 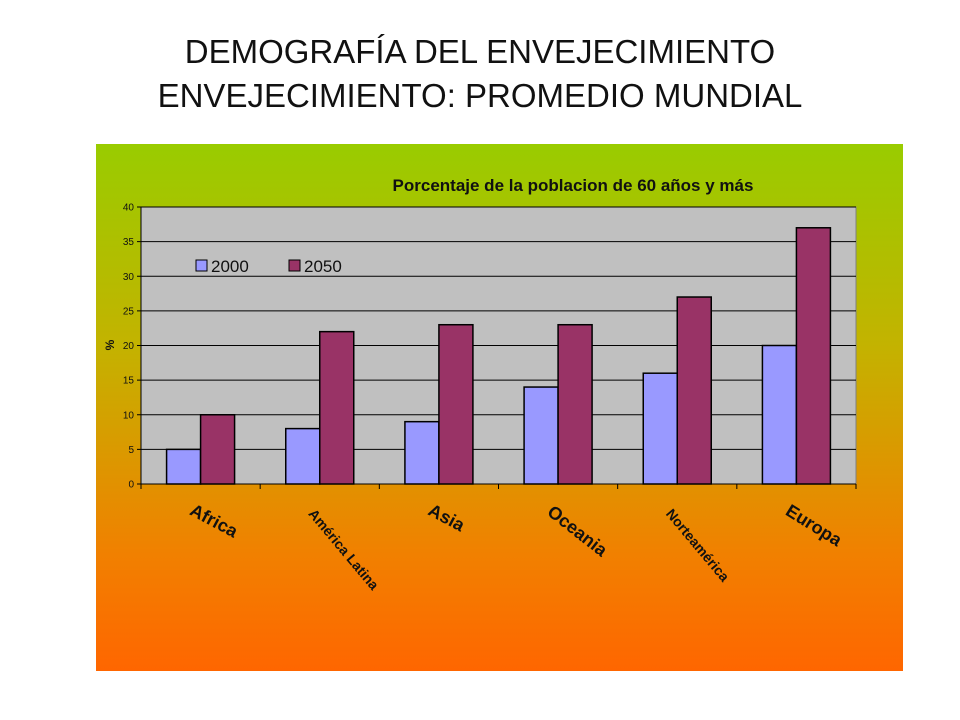 I want to click on bar-2000-am-rica-latina, so click(x=303, y=456).